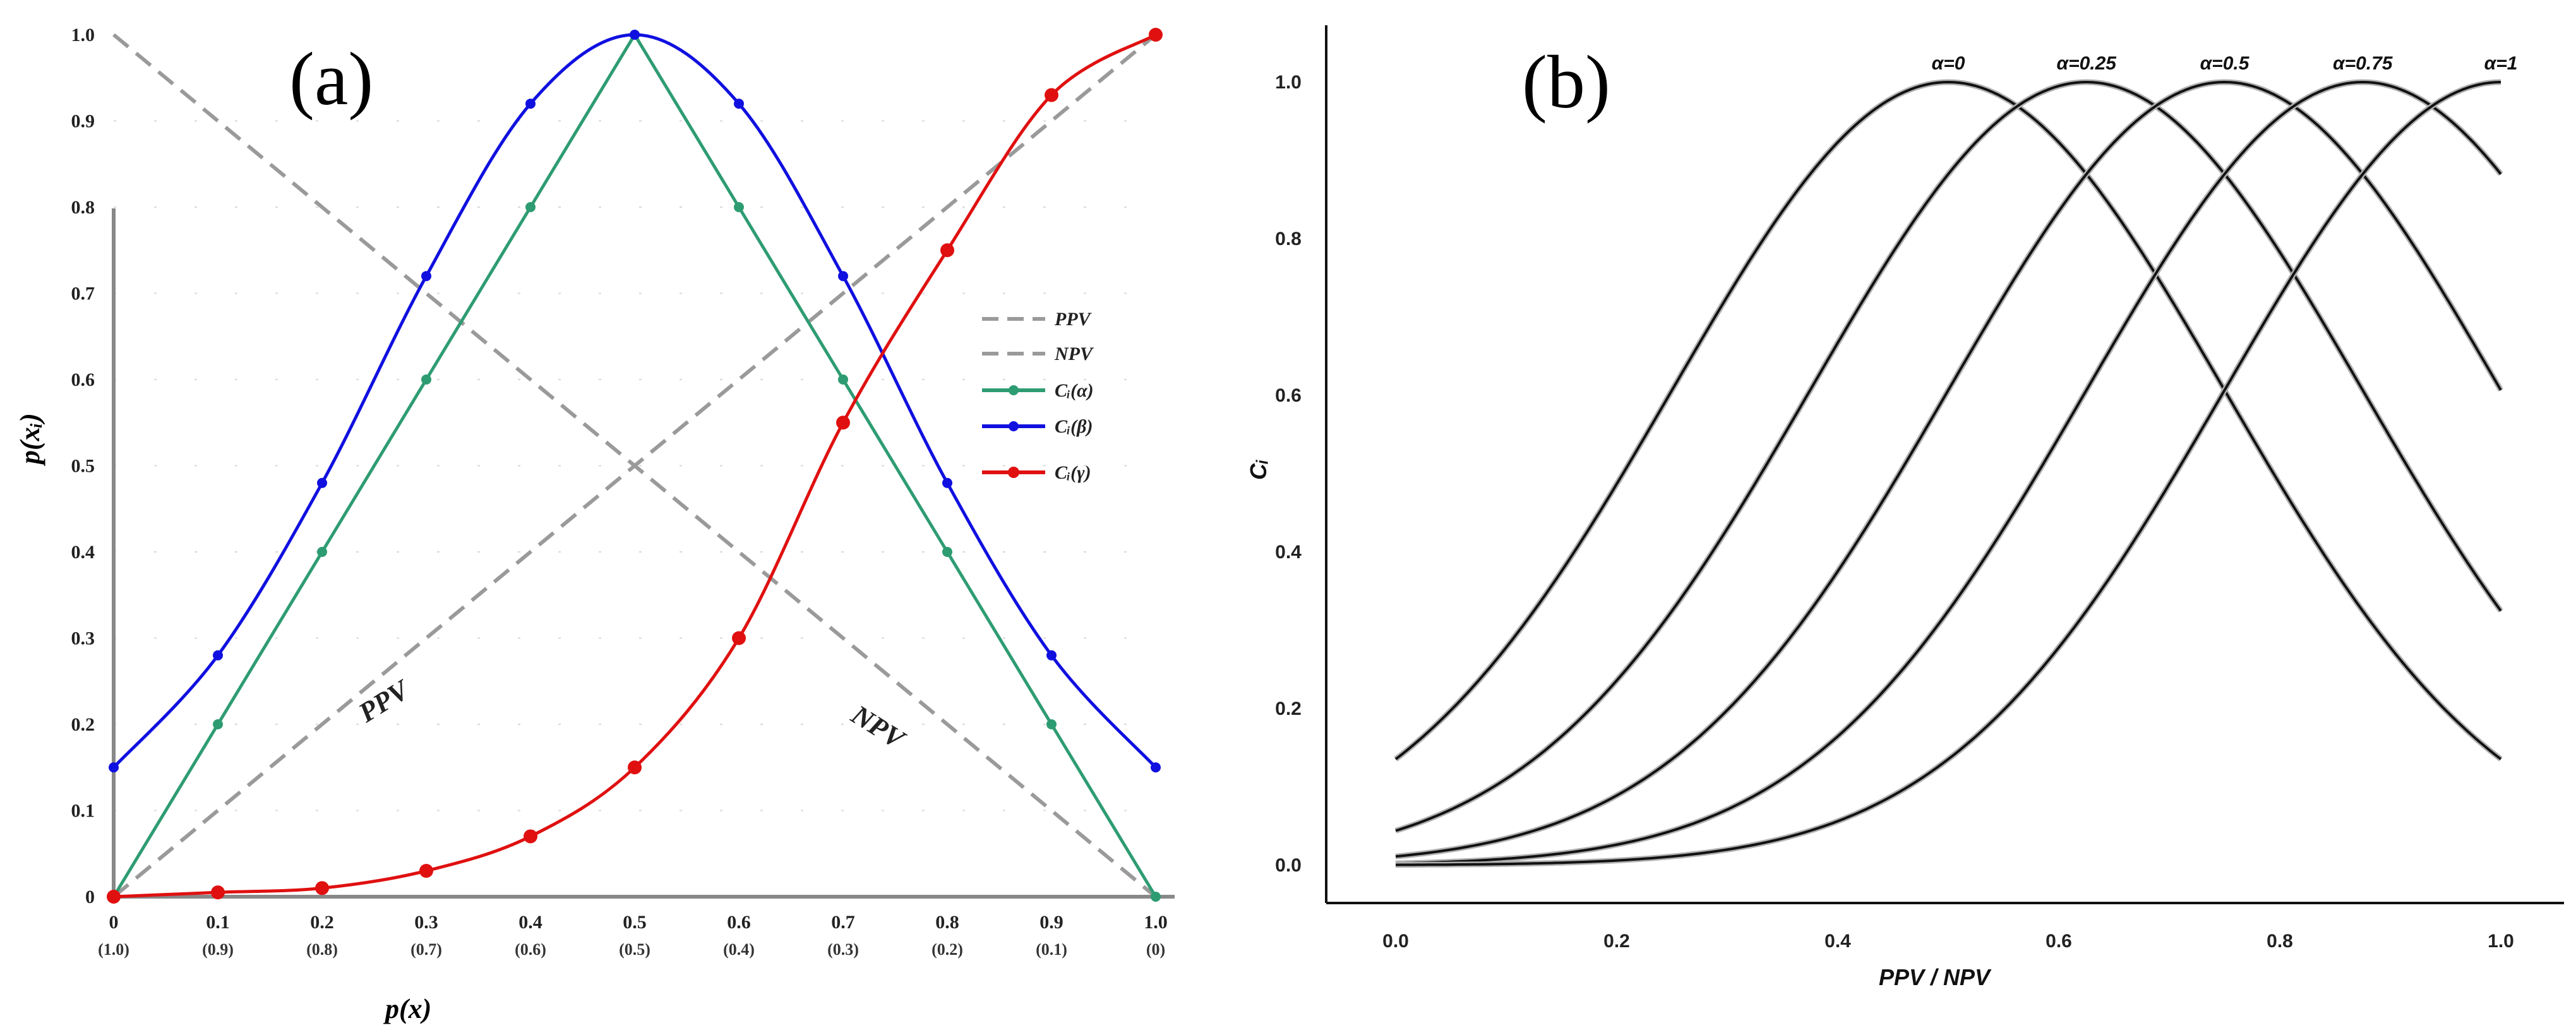  I want to click on legend-item-c-gamma: Cᵢ(γ), so click(1036, 472).